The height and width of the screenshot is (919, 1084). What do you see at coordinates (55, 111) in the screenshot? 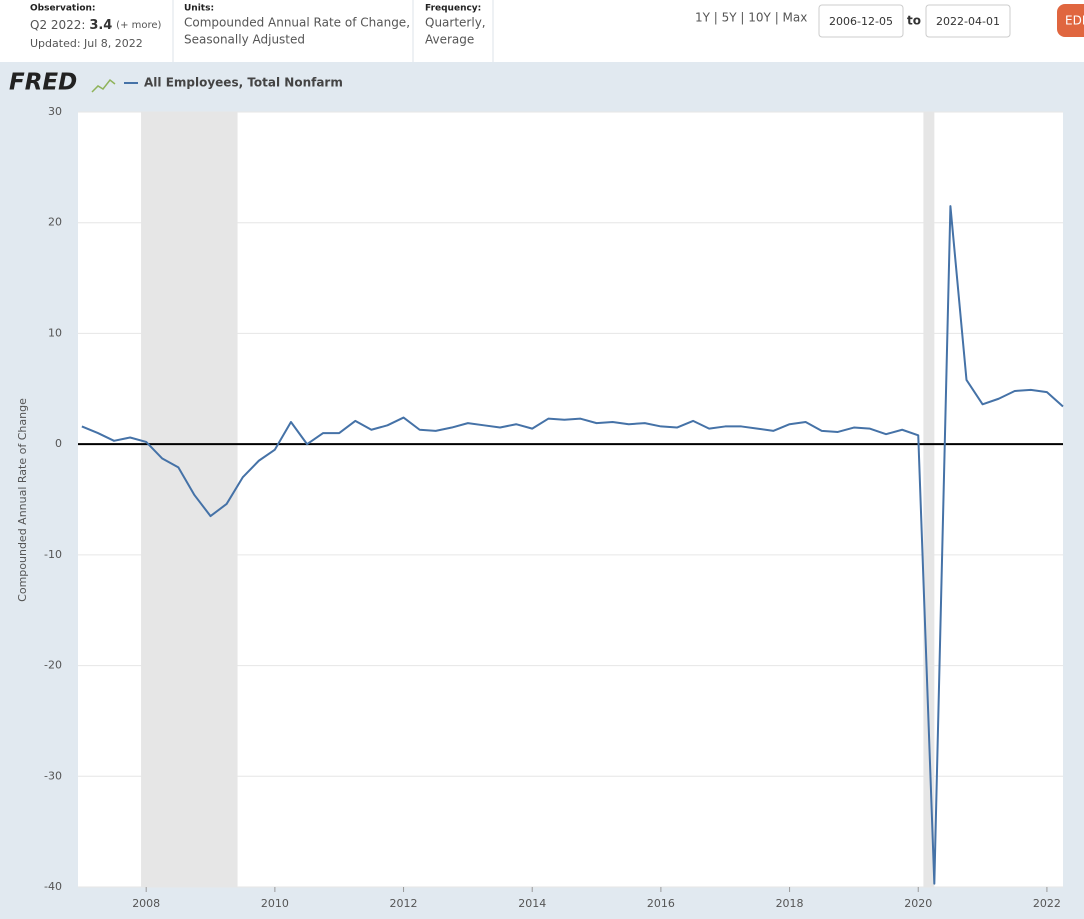
I see `y-tick-label: 30` at bounding box center [55, 111].